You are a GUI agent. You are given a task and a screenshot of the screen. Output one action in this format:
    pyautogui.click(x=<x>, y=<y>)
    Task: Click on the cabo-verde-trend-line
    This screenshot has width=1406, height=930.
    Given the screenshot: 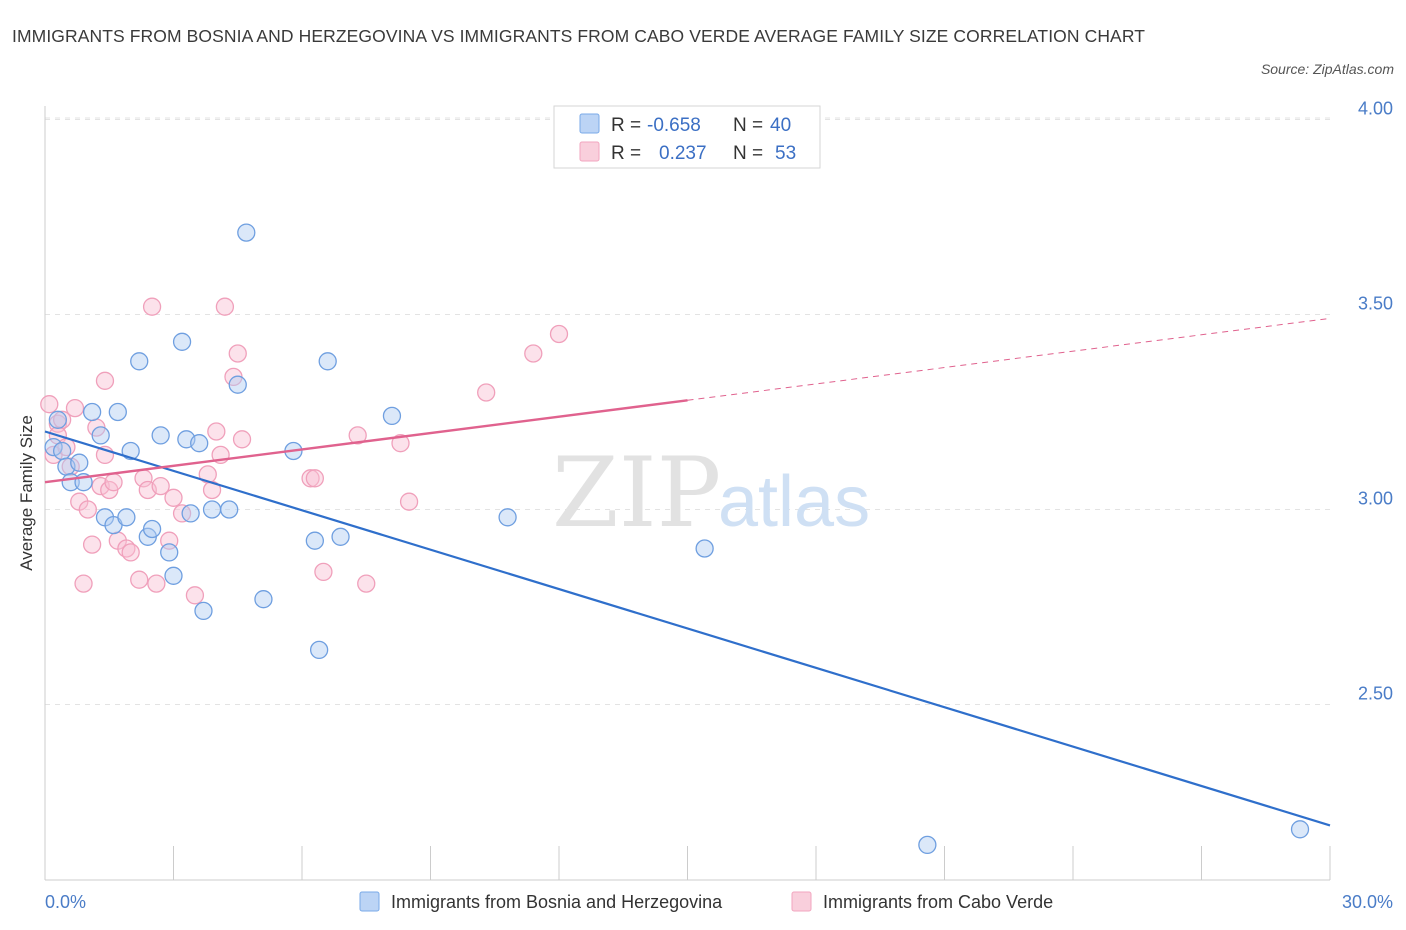 What is the action you would take?
    pyautogui.click(x=366, y=441)
    